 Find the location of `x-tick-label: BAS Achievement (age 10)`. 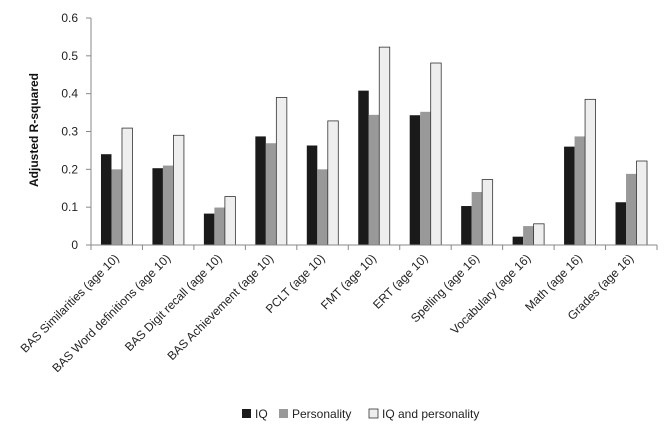

x-tick-label: BAS Achievement (age 10) is located at coordinates (220, 307).